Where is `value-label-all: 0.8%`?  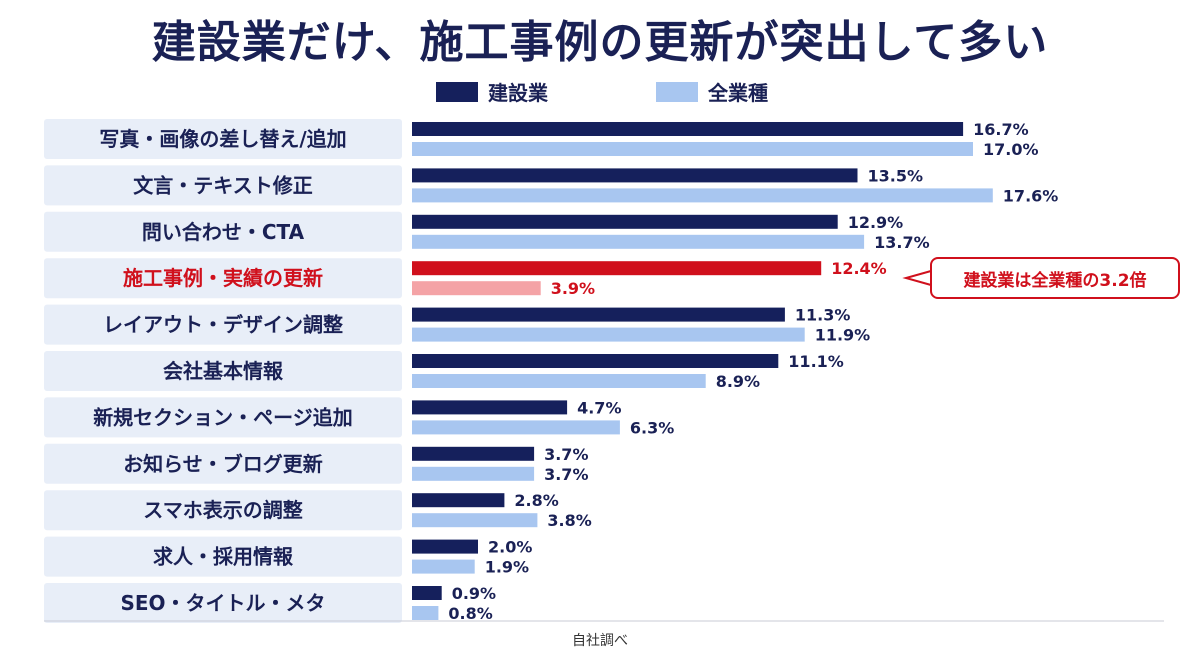
value-label-all: 0.8% is located at coordinates (470, 613).